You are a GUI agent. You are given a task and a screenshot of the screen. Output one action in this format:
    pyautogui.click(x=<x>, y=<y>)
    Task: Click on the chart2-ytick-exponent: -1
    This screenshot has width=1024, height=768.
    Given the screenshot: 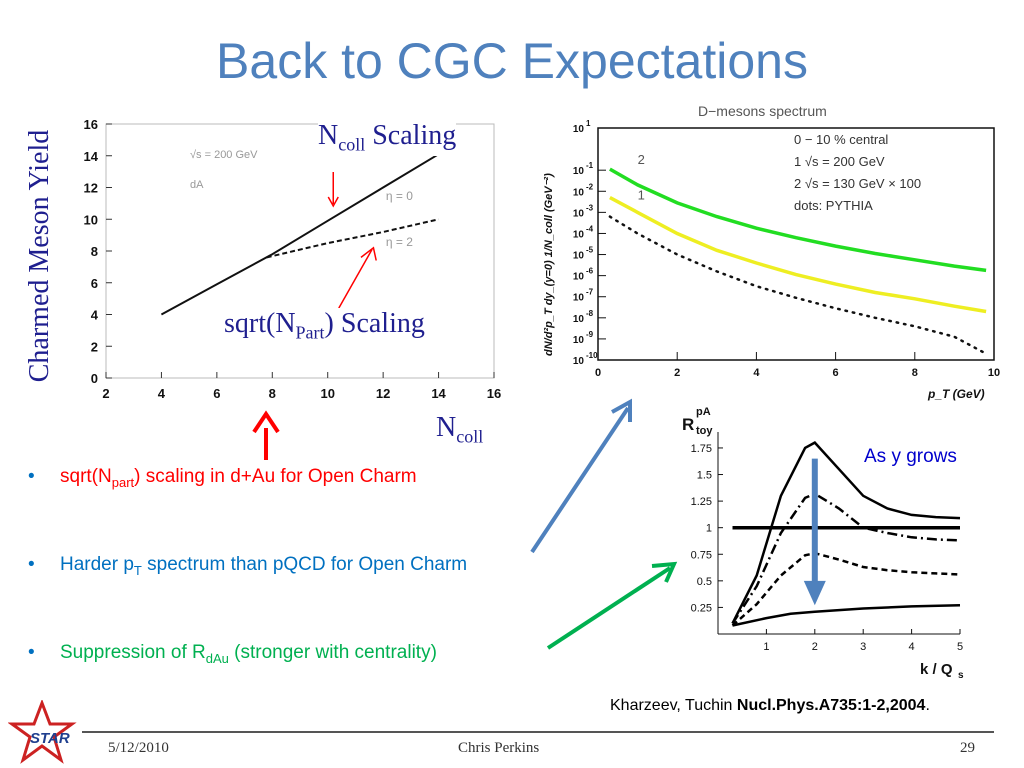 What is the action you would take?
    pyautogui.click(x=590, y=165)
    